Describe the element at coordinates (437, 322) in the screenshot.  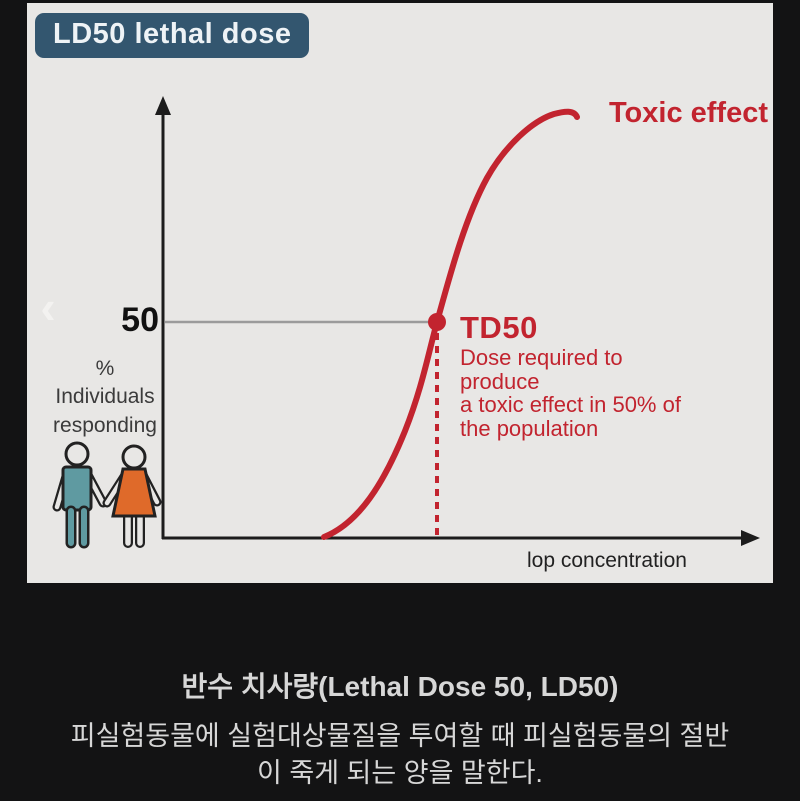
I see `td50-point` at that location.